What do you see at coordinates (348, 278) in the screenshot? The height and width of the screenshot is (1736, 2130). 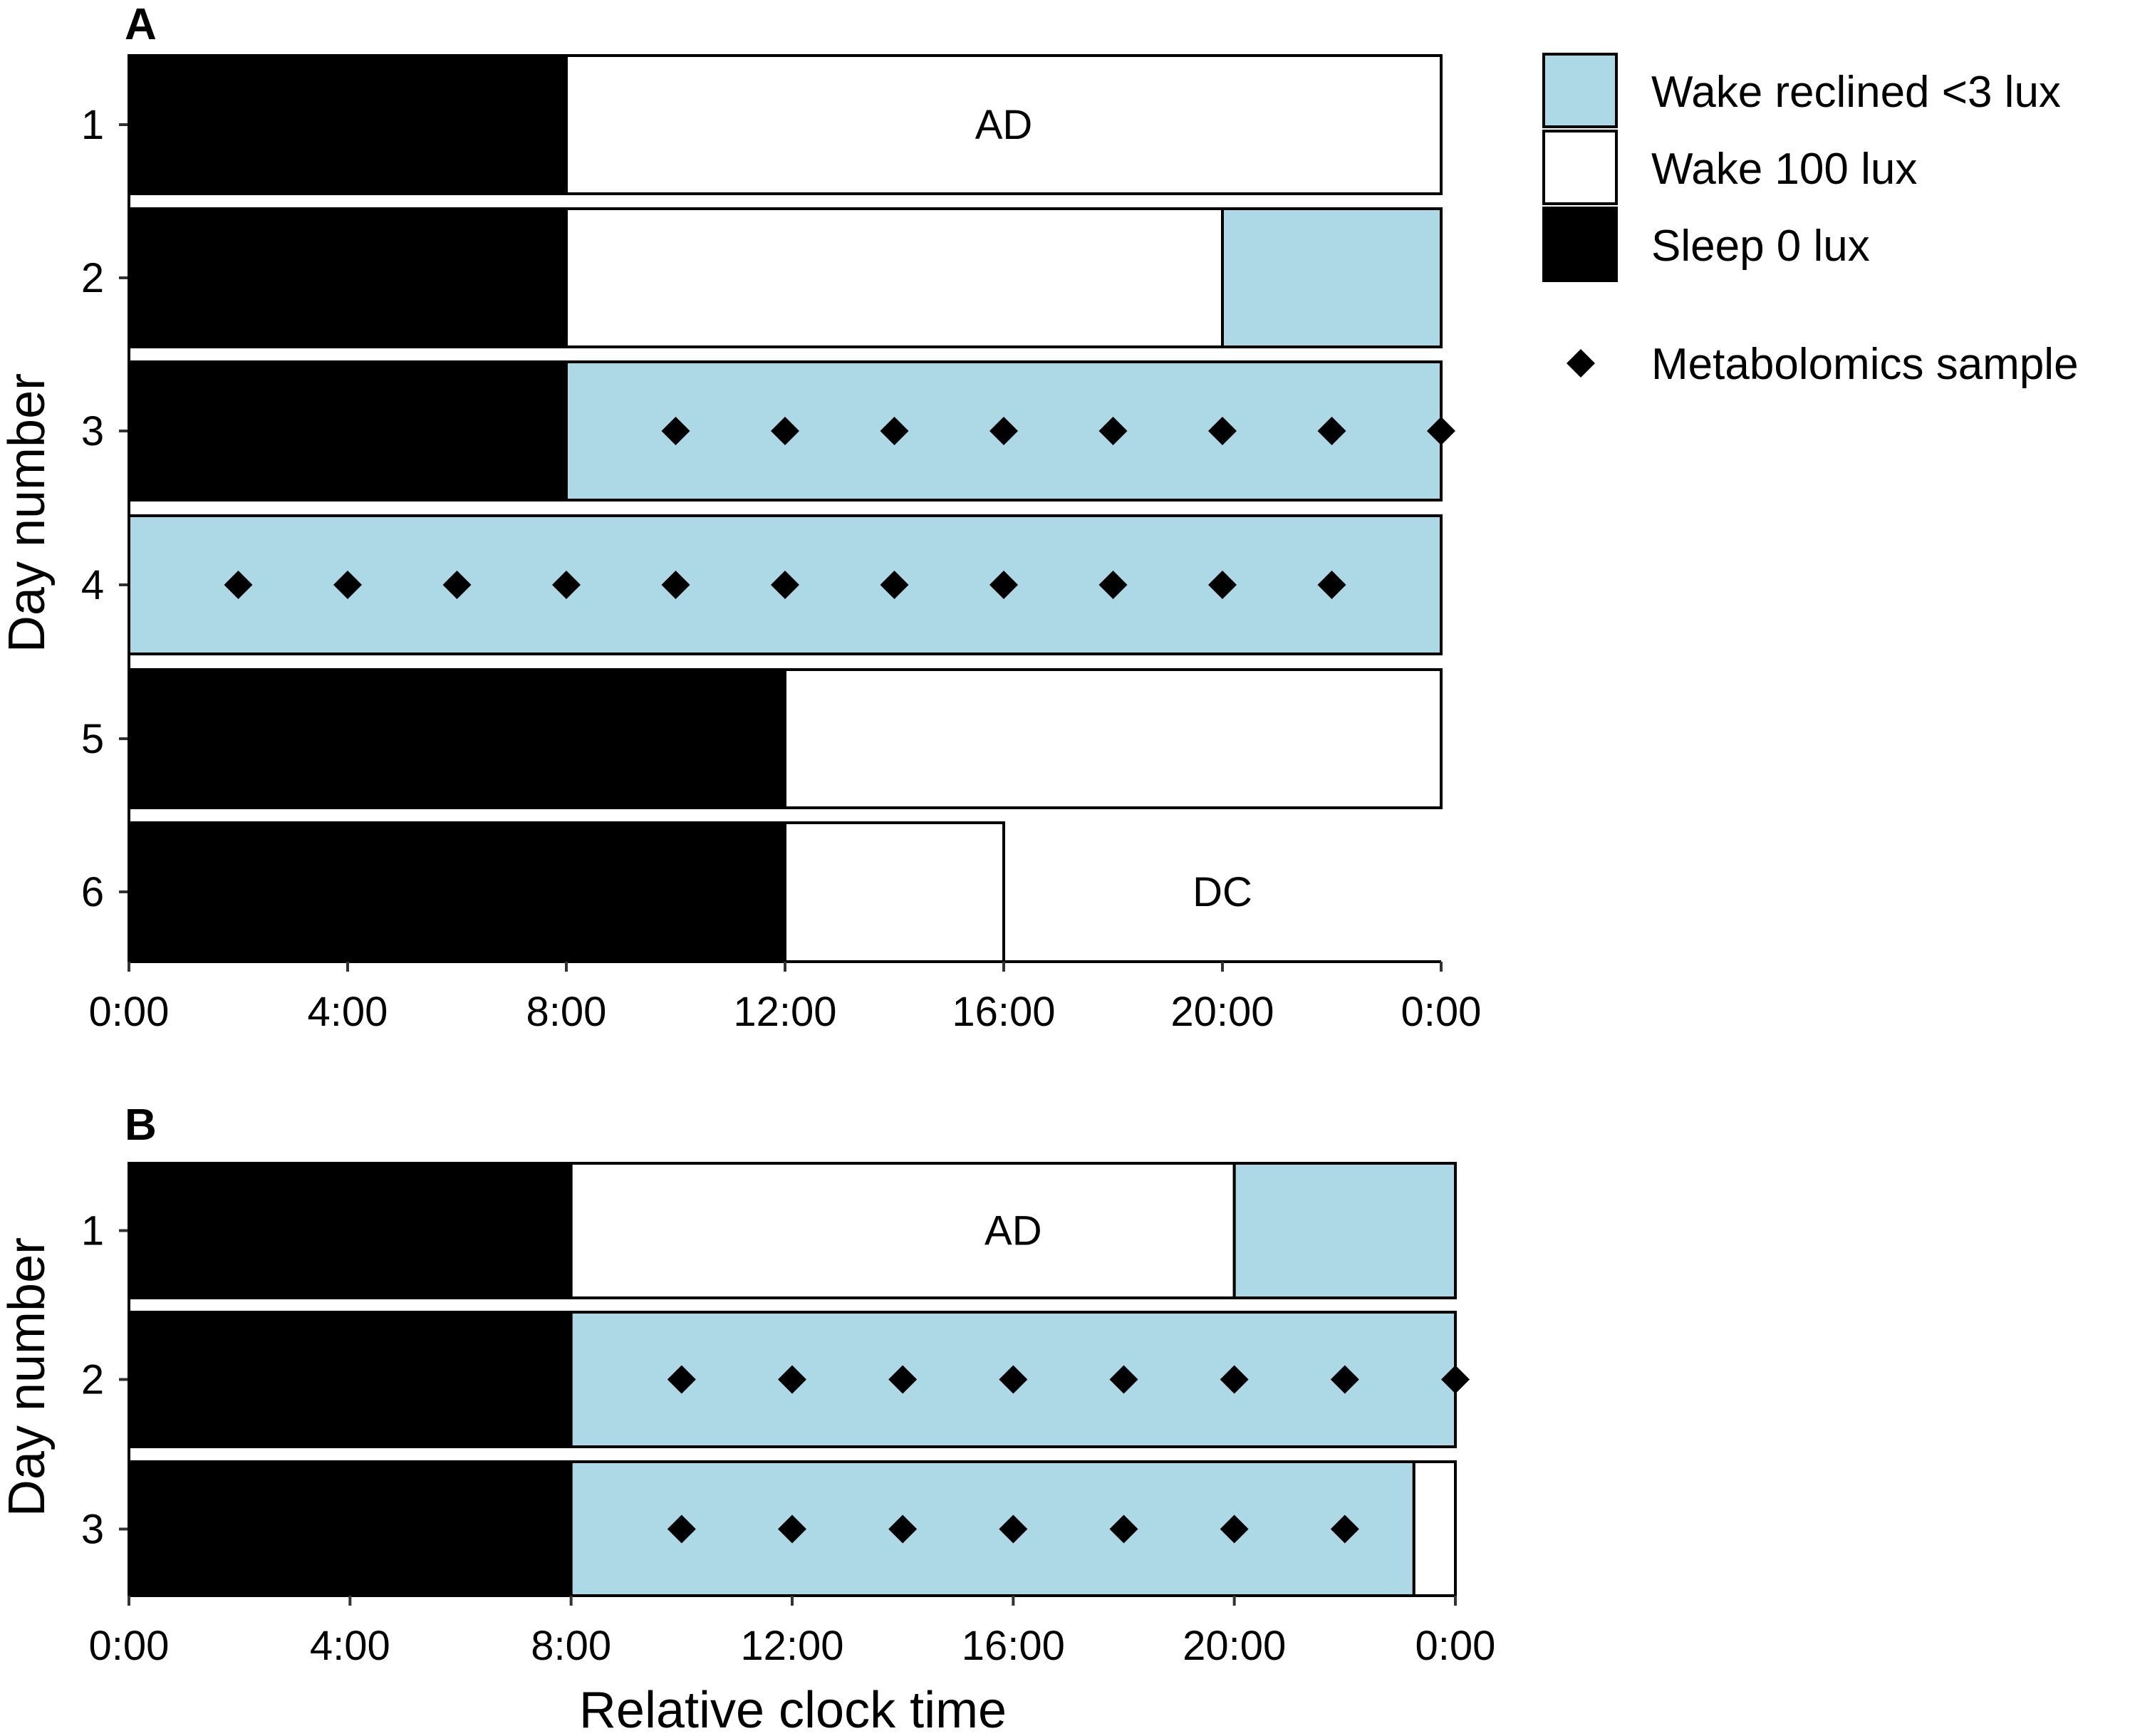 I see `panel-a-day-2-segment-sleep` at bounding box center [348, 278].